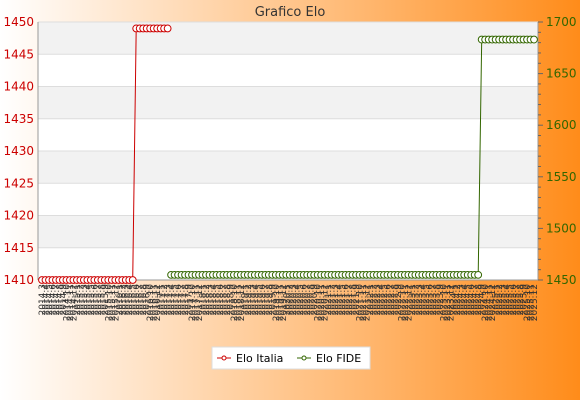 This screenshot has width=580, height=400. What do you see at coordinates (511, 300) in the screenshot?
I see `x-tick-label: 2025.5` at bounding box center [511, 300].